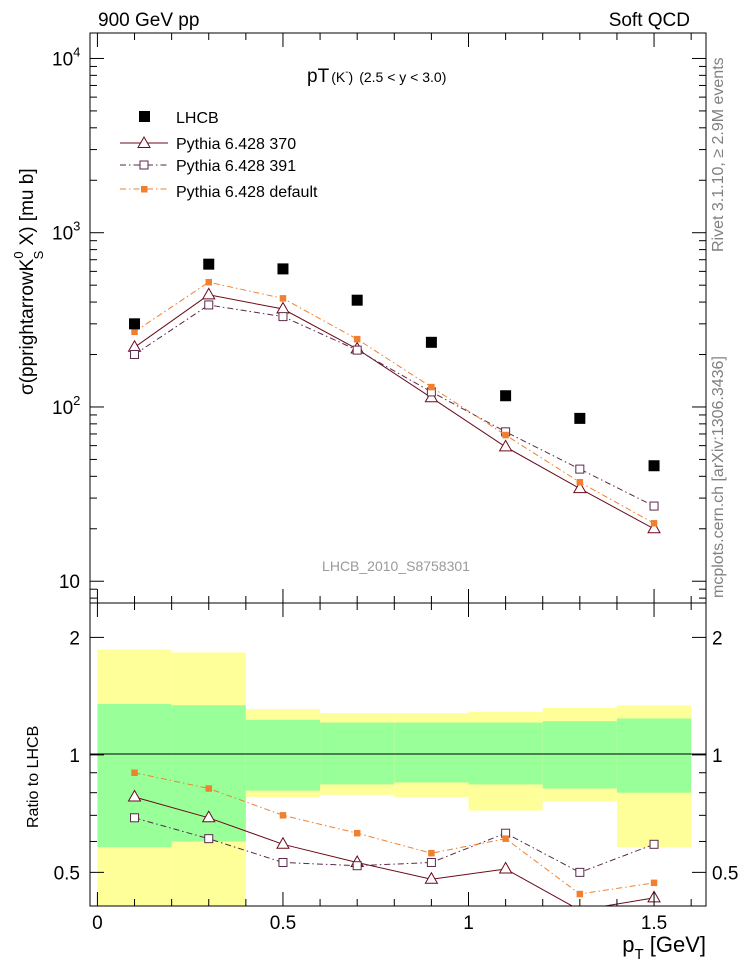  I want to click on main-ylabel: σ(pprightarrowK0 S X) [mu b], so click(28, 281).